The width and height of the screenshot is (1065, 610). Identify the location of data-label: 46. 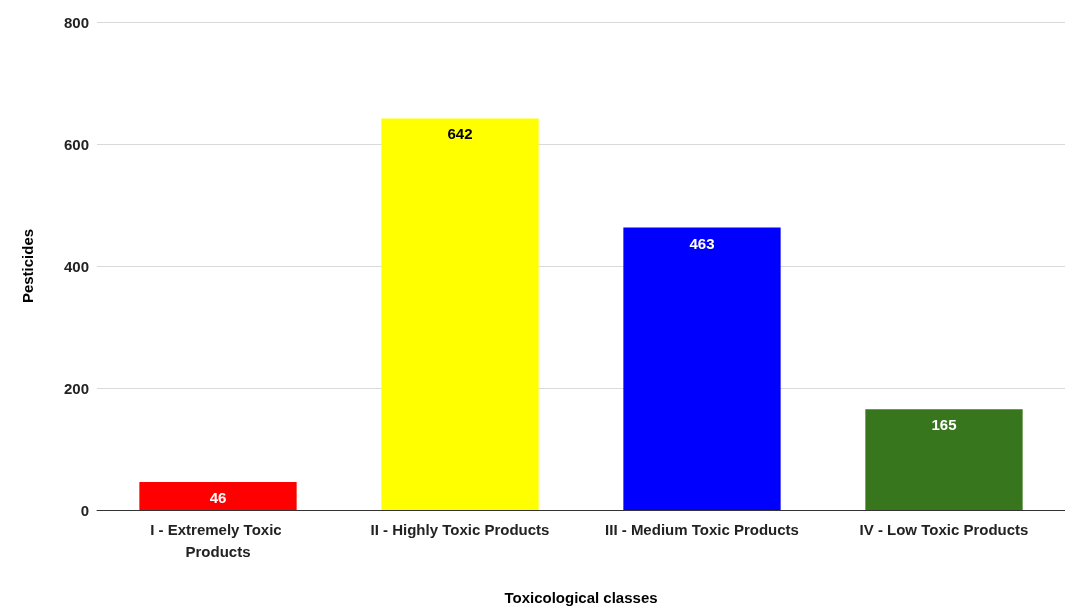
(218, 497).